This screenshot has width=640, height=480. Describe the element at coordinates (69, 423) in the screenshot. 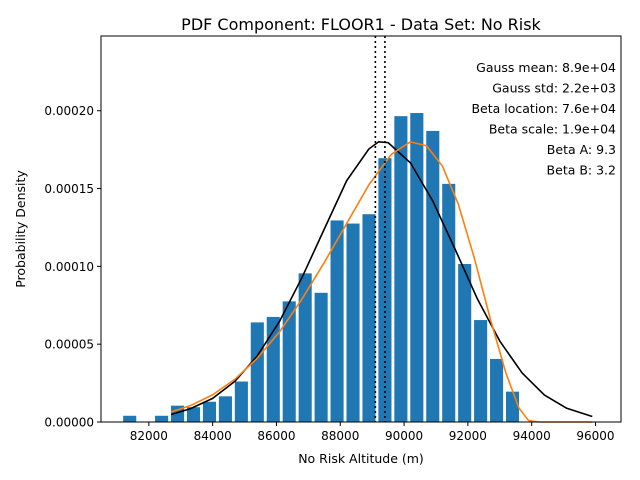

I see `y-tick-label: 0.00000` at that location.